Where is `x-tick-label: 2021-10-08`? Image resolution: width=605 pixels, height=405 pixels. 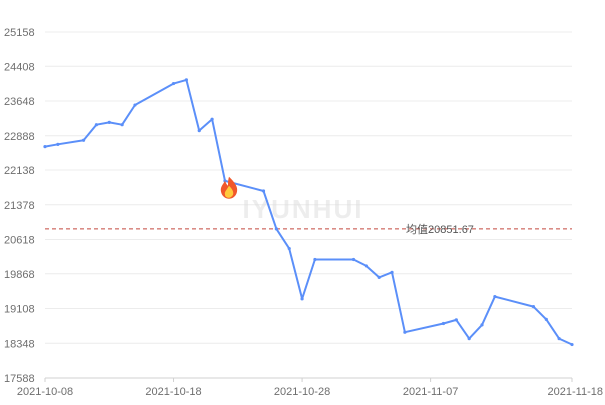
x-tick-label: 2021-10-08 is located at coordinates (45, 392).